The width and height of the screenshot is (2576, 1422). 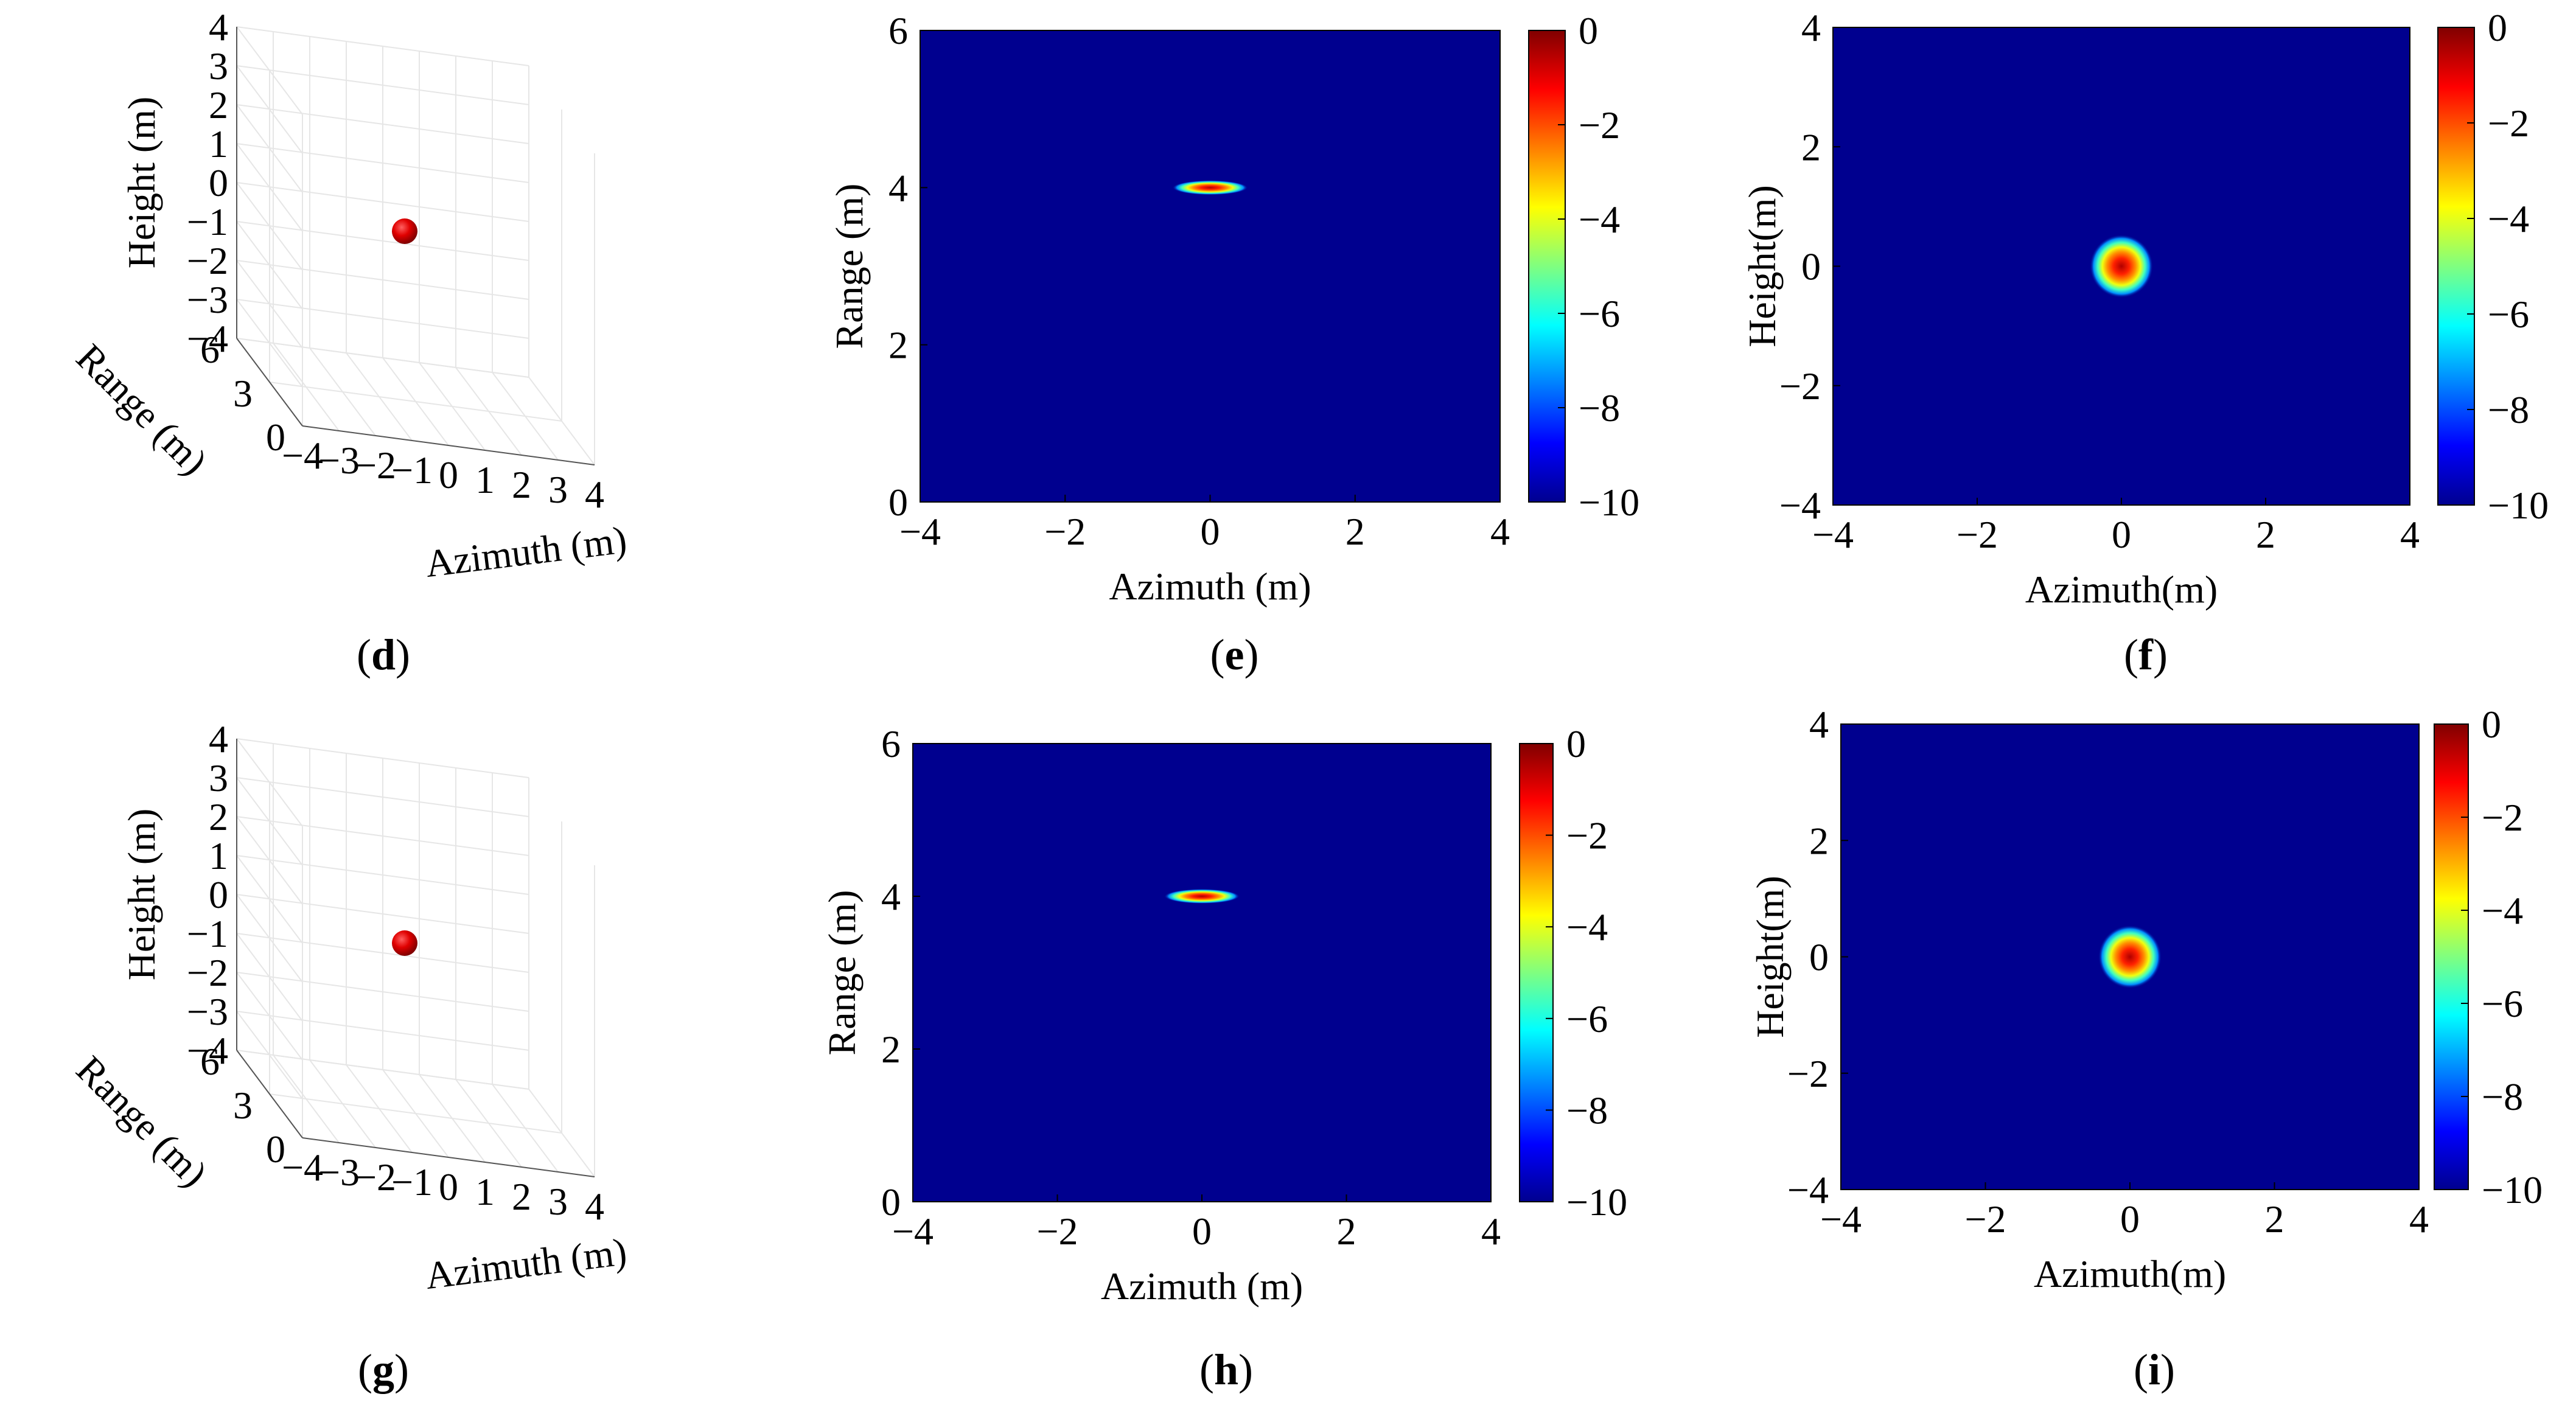 I want to click on z-axis-label: Height (m), so click(x=141, y=895).